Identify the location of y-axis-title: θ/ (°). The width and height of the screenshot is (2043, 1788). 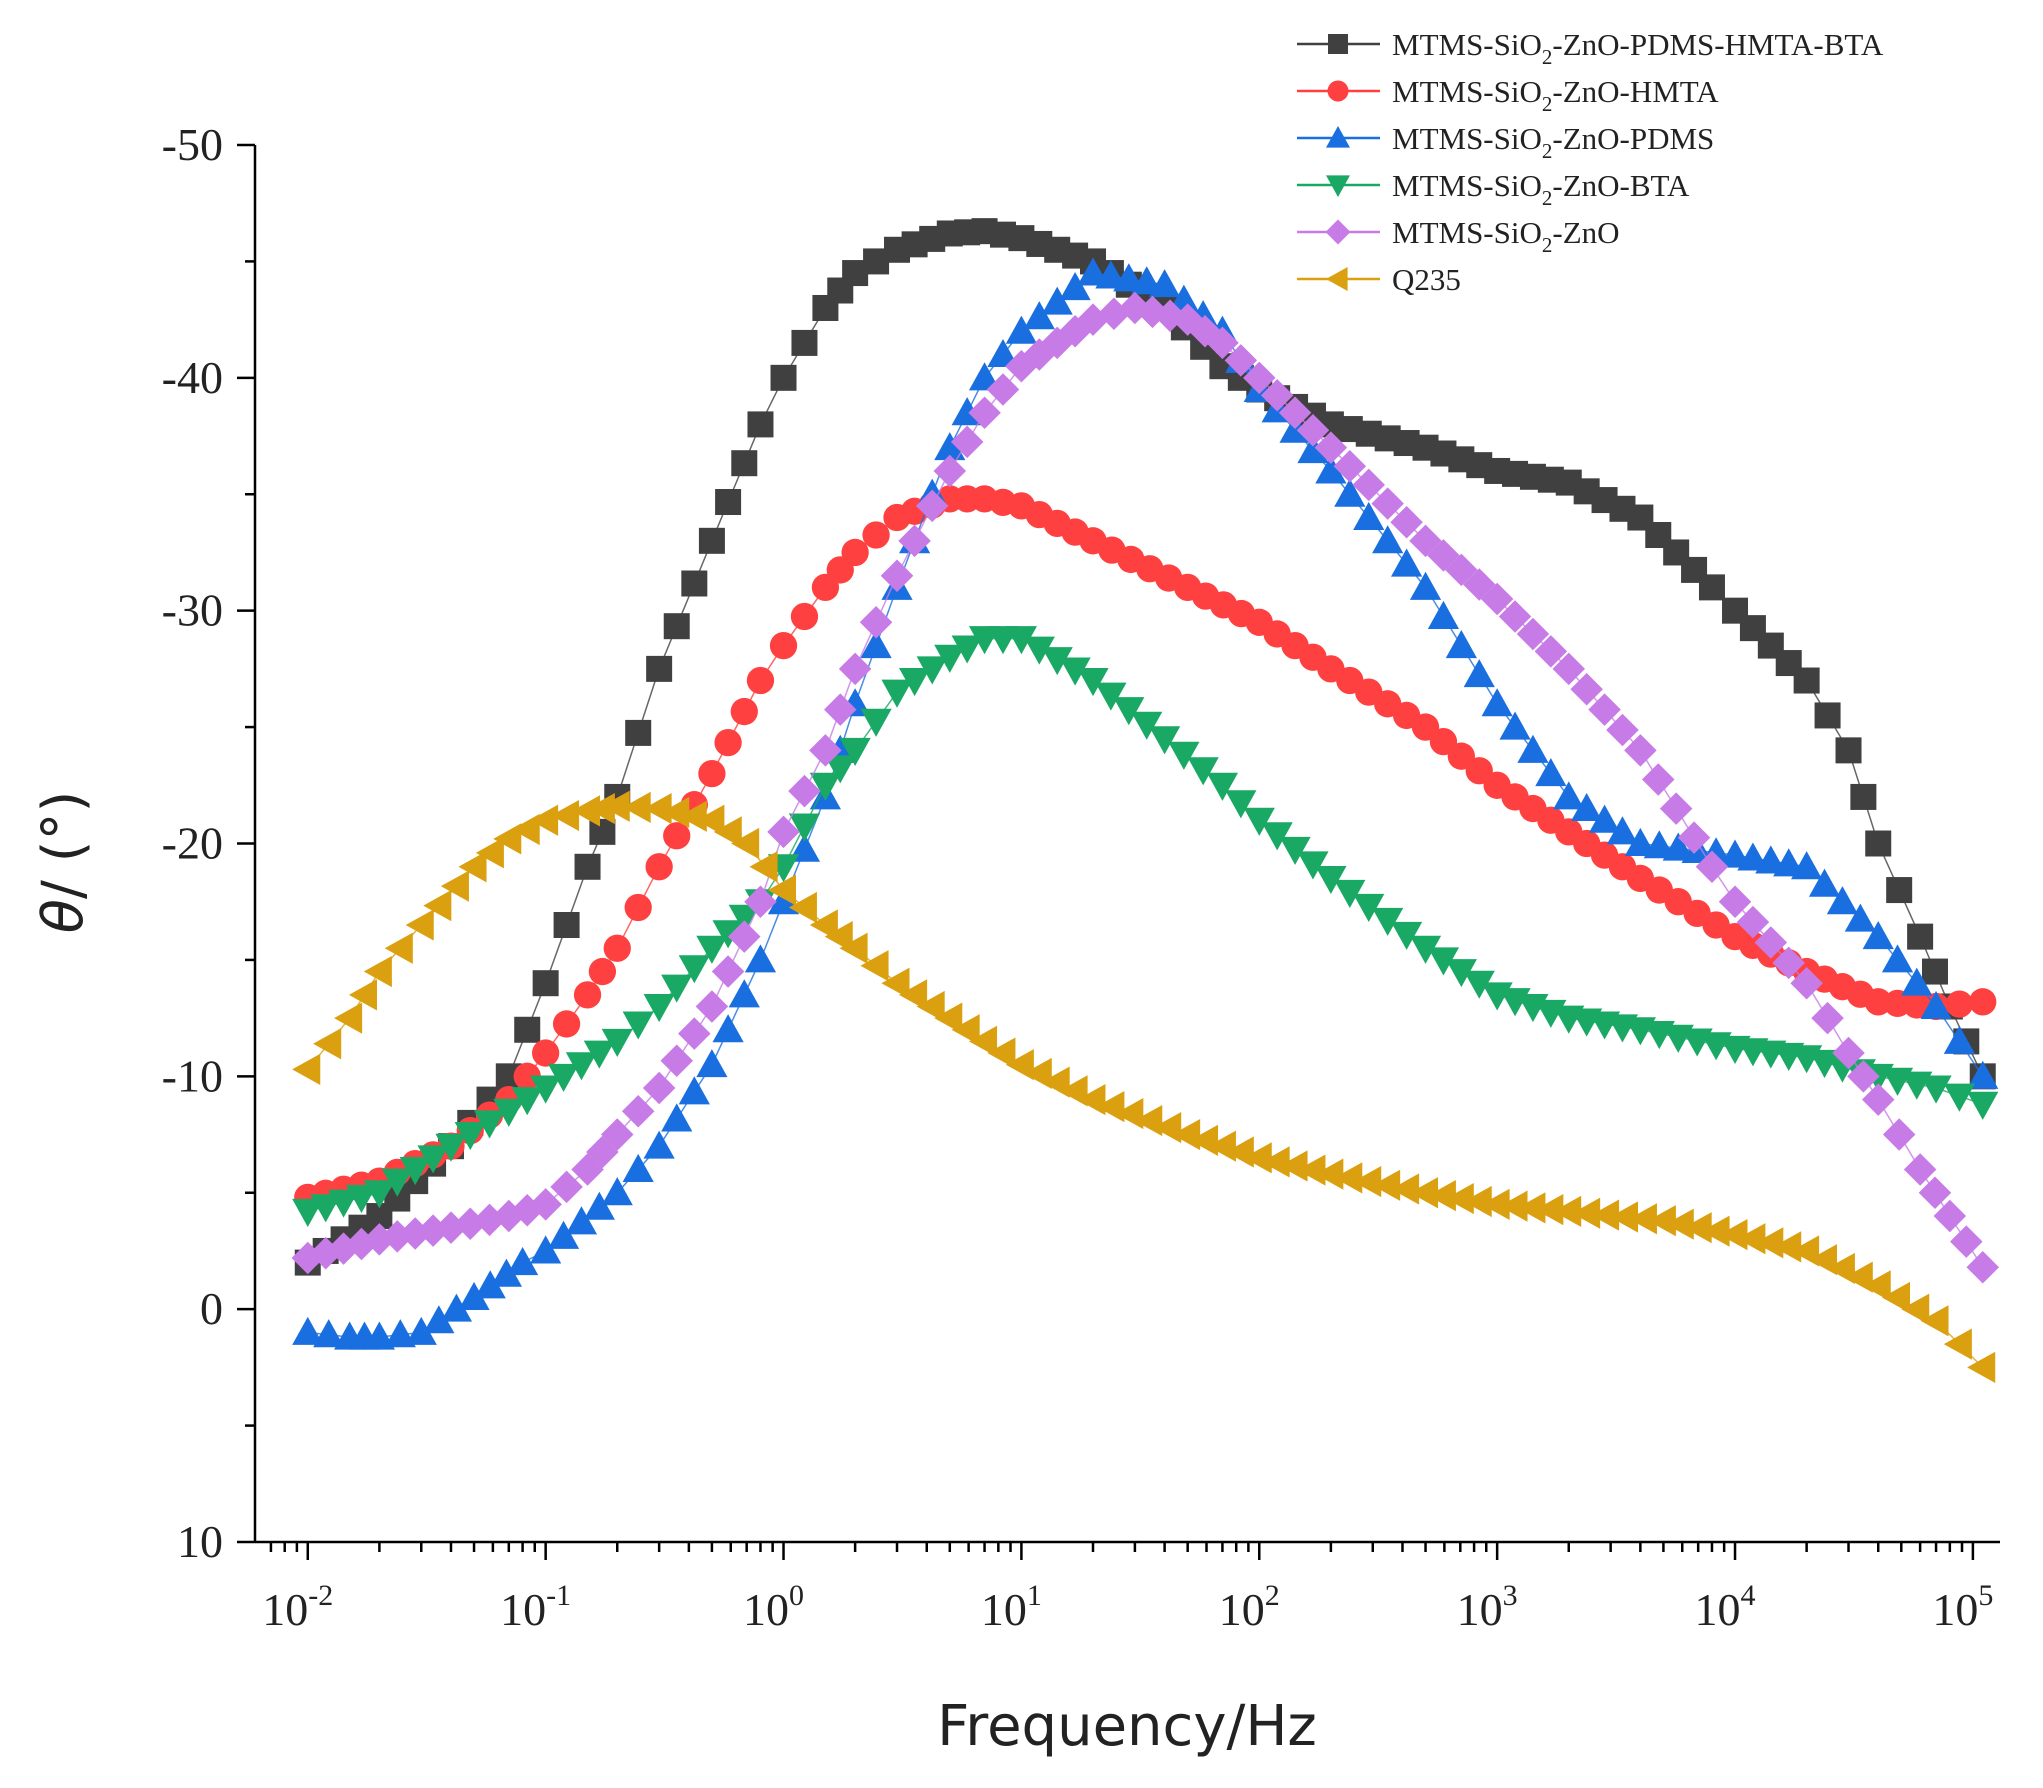
(63, 862).